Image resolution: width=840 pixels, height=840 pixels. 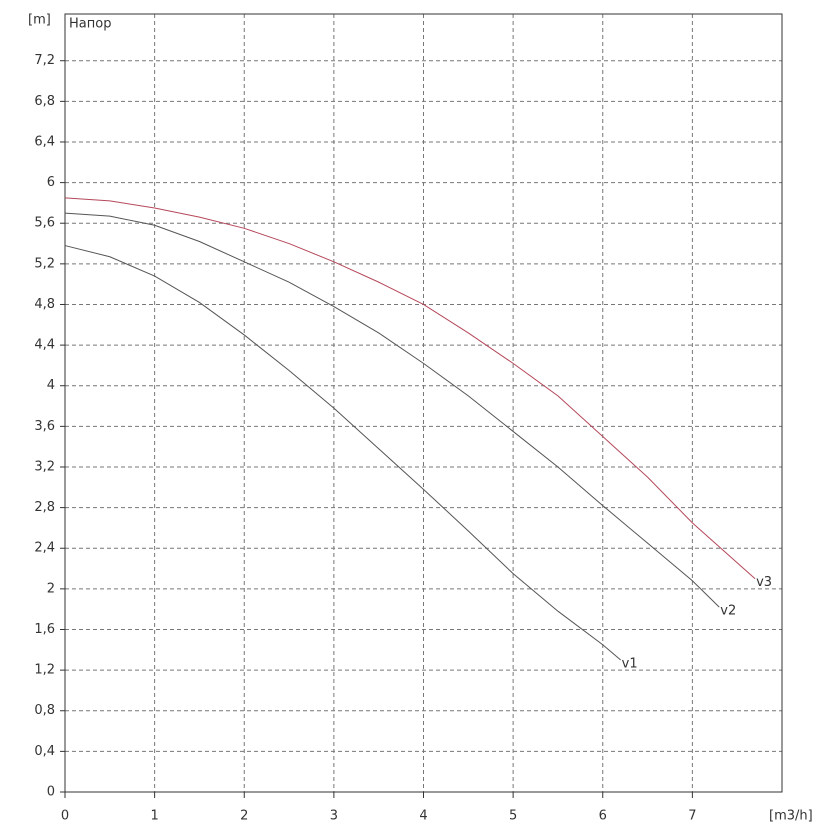 I want to click on series-label: v2, so click(x=728, y=611).